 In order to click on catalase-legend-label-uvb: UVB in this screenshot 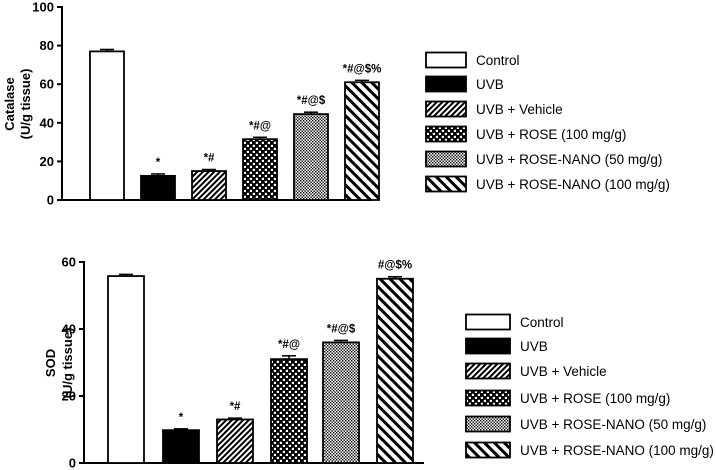, I will do `click(490, 84)`.